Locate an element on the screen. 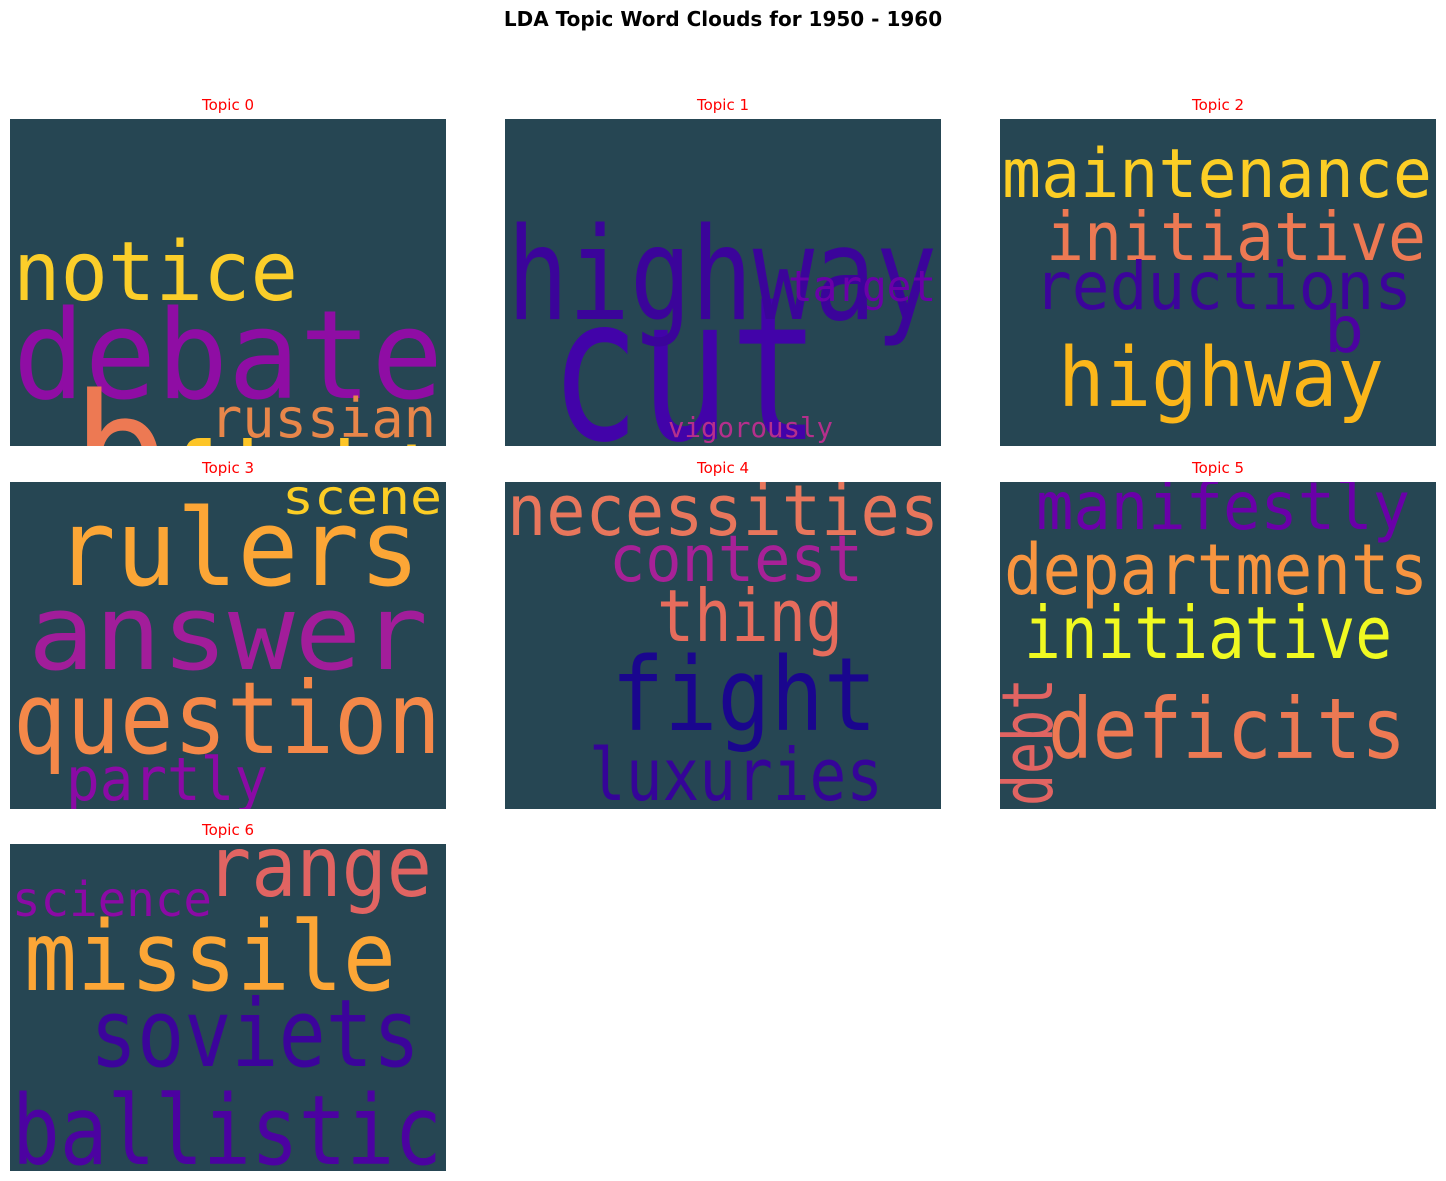 The image size is (1446, 1181). topic-0-word-notice: notice is located at coordinates (155, 272).